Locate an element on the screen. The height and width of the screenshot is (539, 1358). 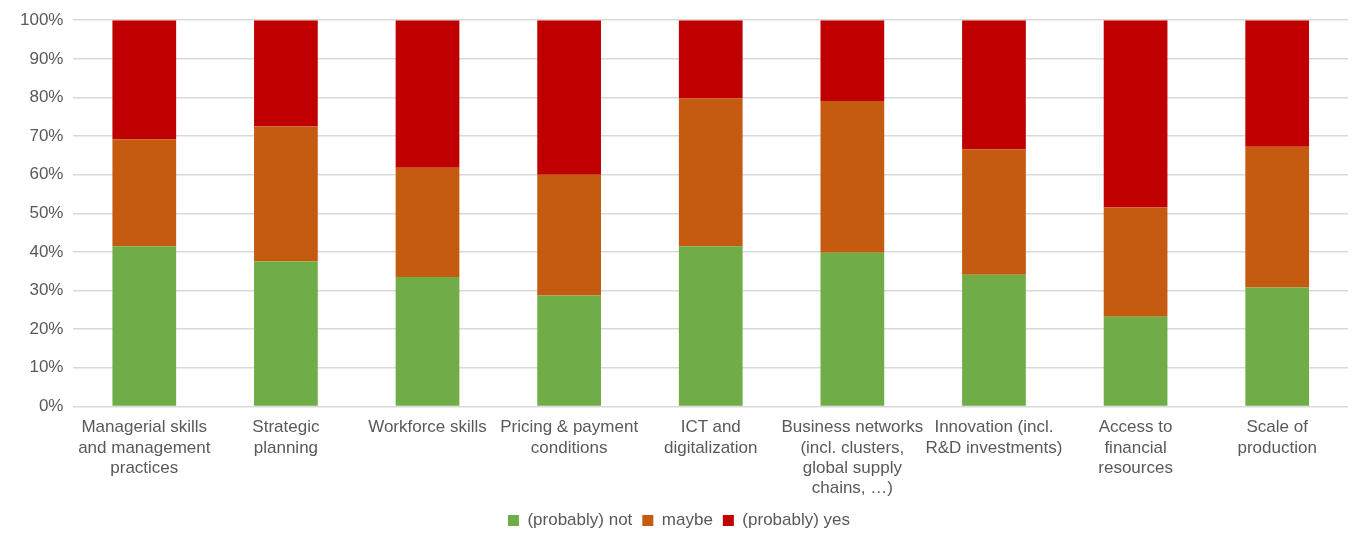
legend-label: (probably) yes is located at coordinates (796, 520).